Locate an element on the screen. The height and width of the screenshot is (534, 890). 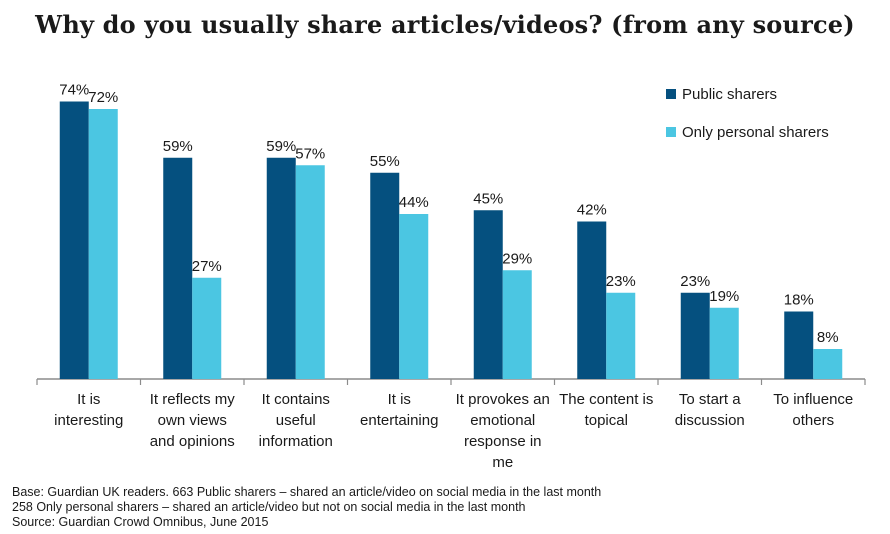
x-tick-label: information is located at coordinates (296, 441).